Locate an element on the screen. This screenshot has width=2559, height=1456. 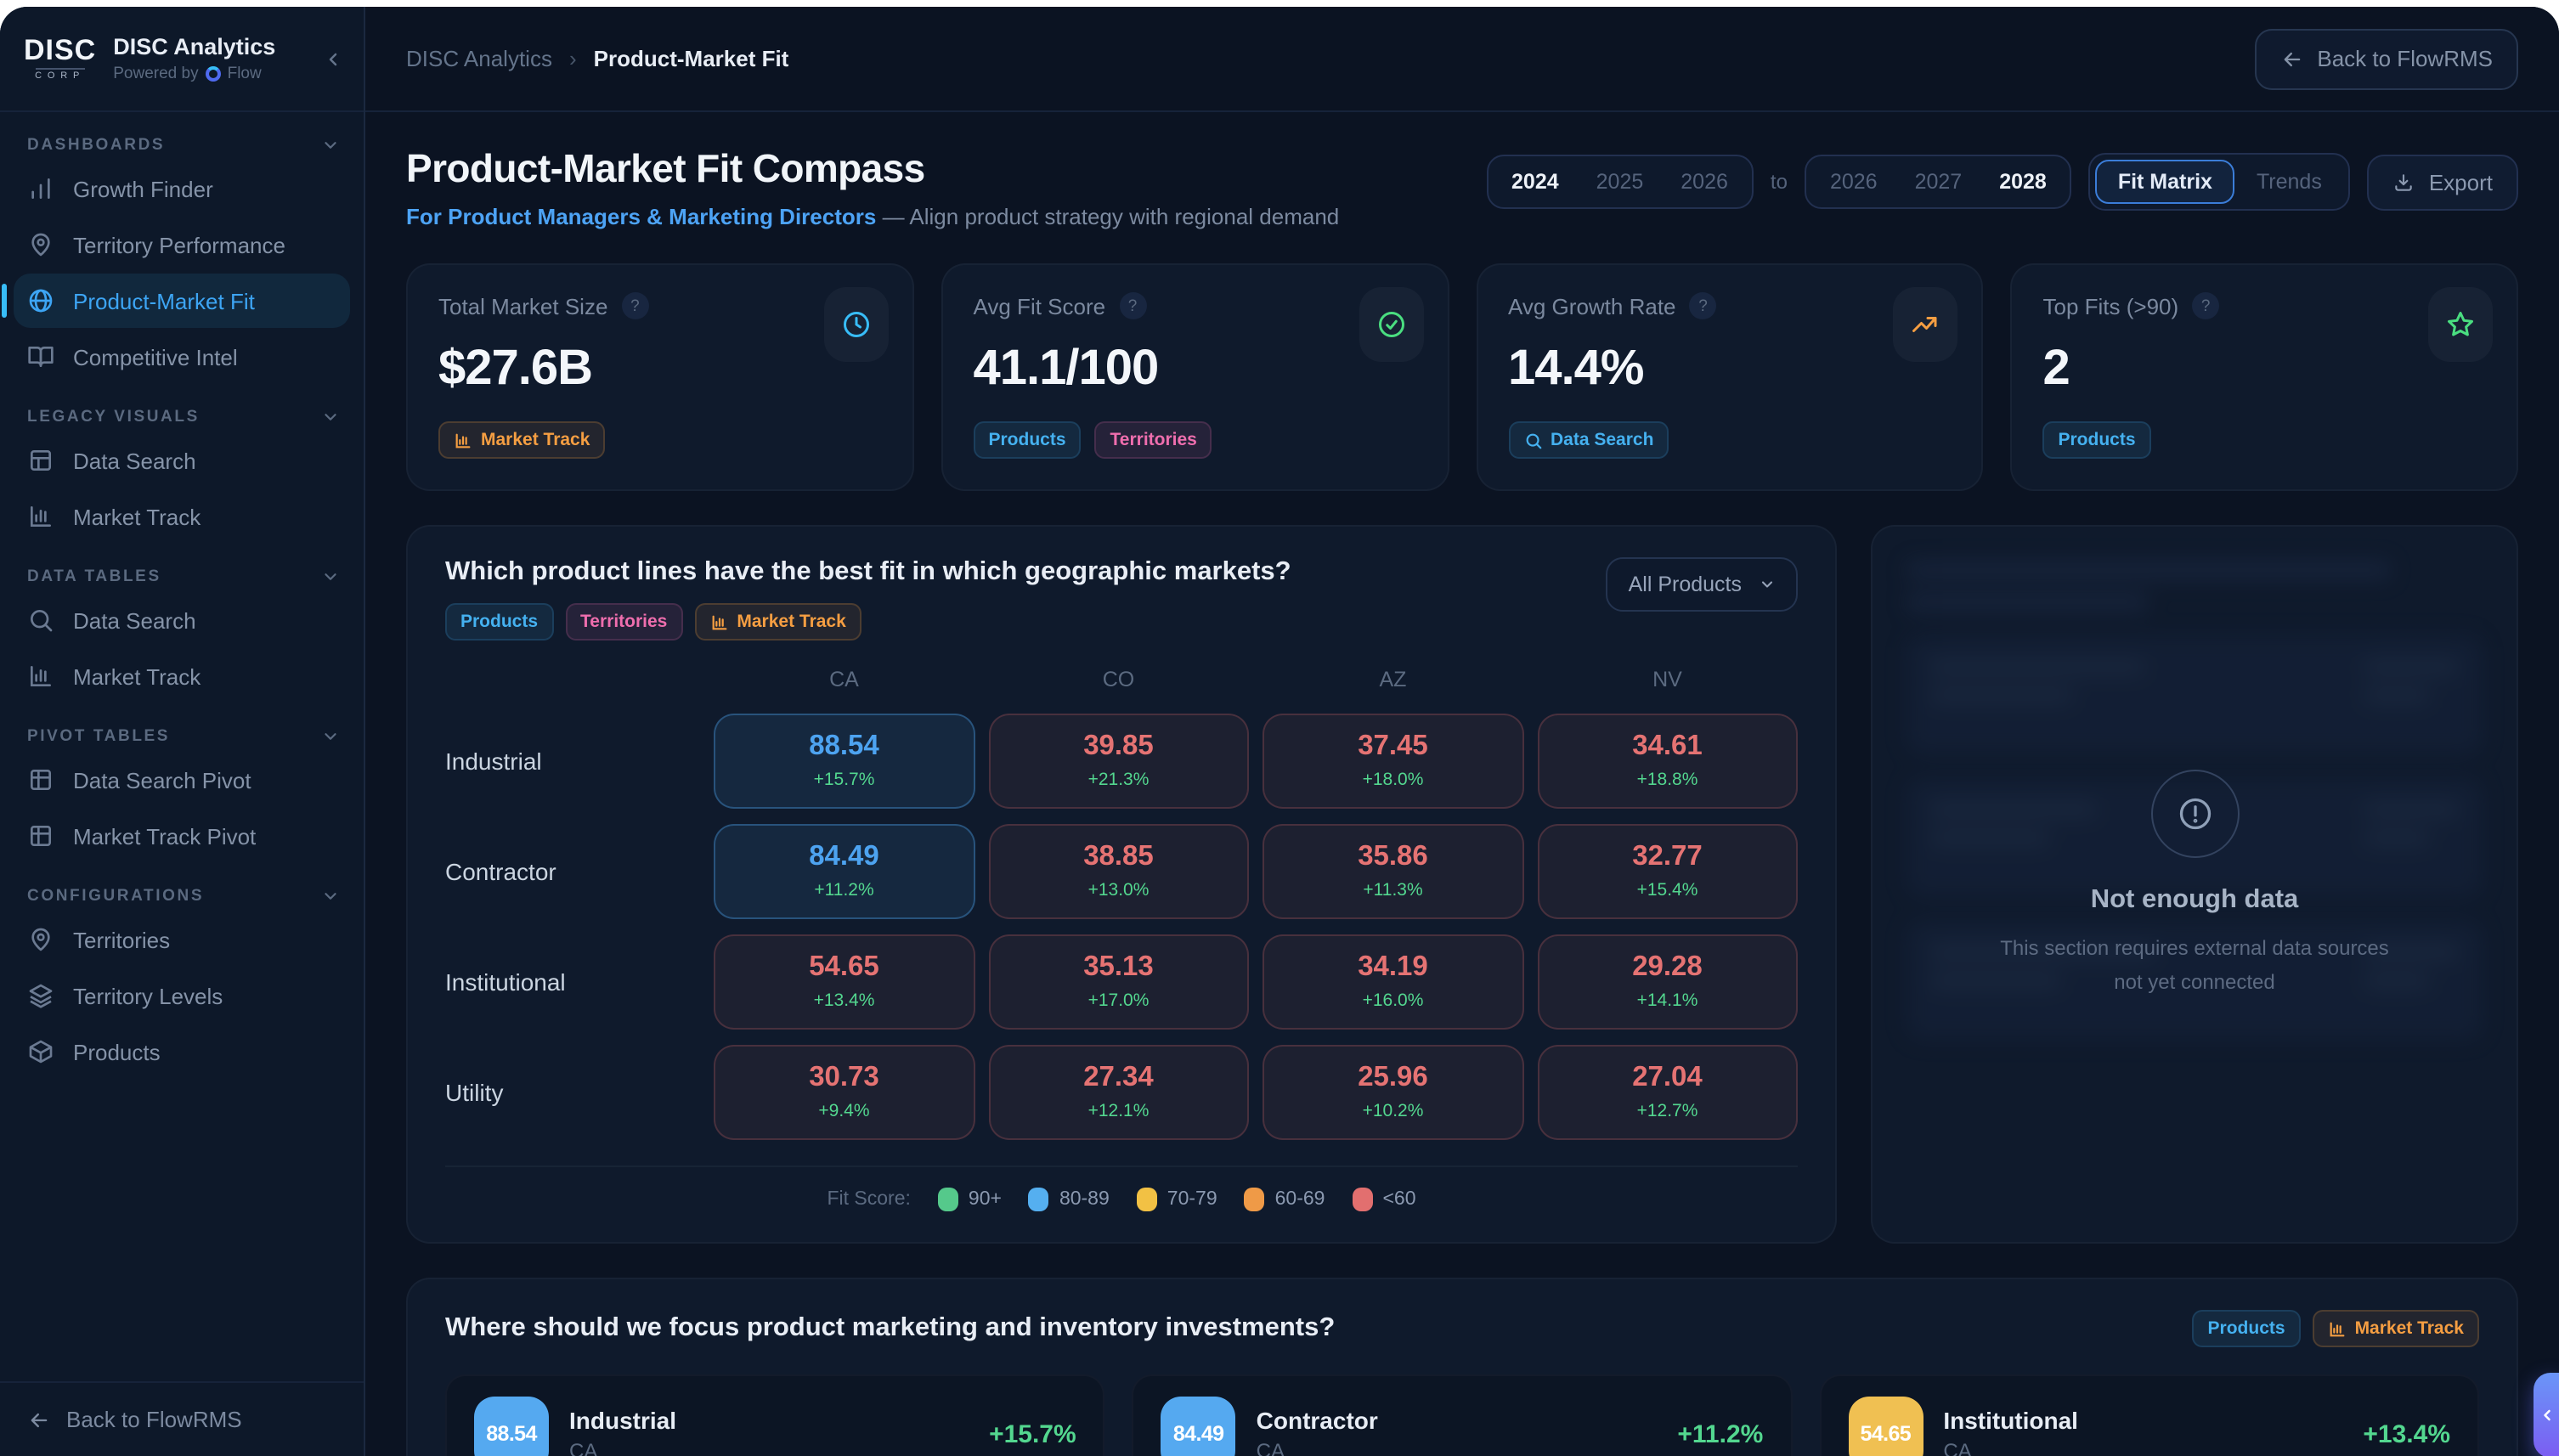
legend-swatch-green is located at coordinates (948, 1199).